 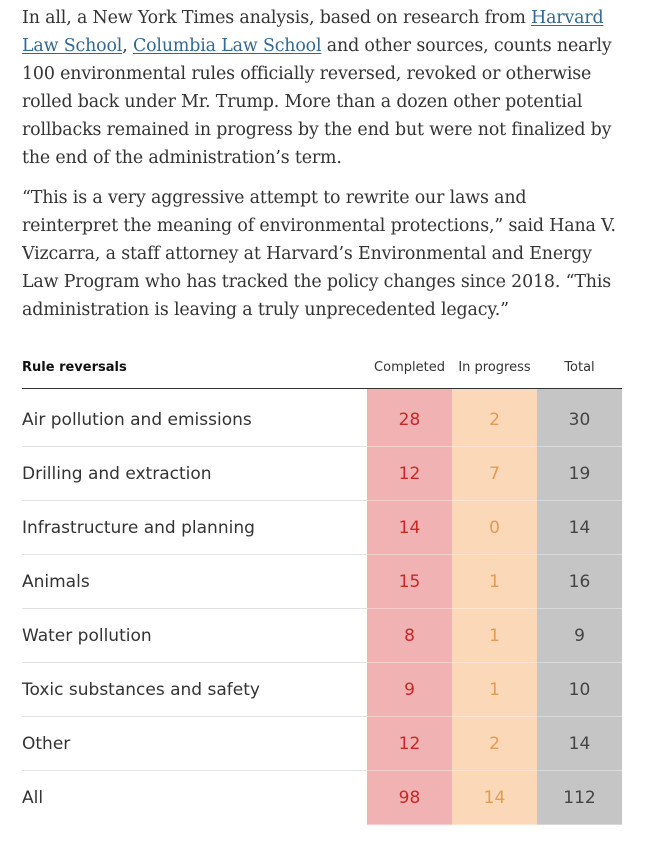 I want to click on table-row: Infrastructure and planning 14 0 14, so click(x=322, y=527).